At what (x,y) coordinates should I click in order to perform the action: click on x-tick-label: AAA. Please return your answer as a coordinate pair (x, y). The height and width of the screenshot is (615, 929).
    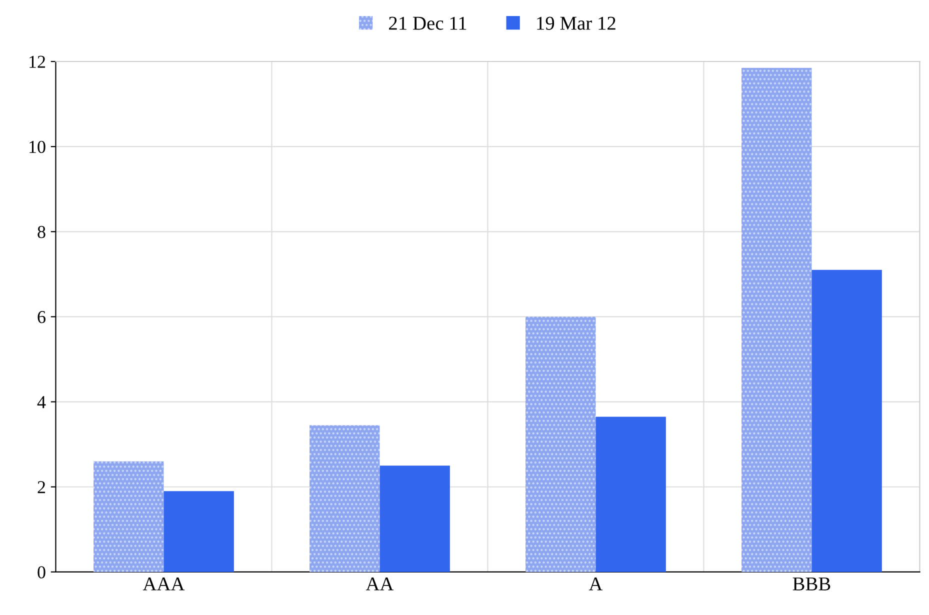
    Looking at the image, I should click on (163, 583).